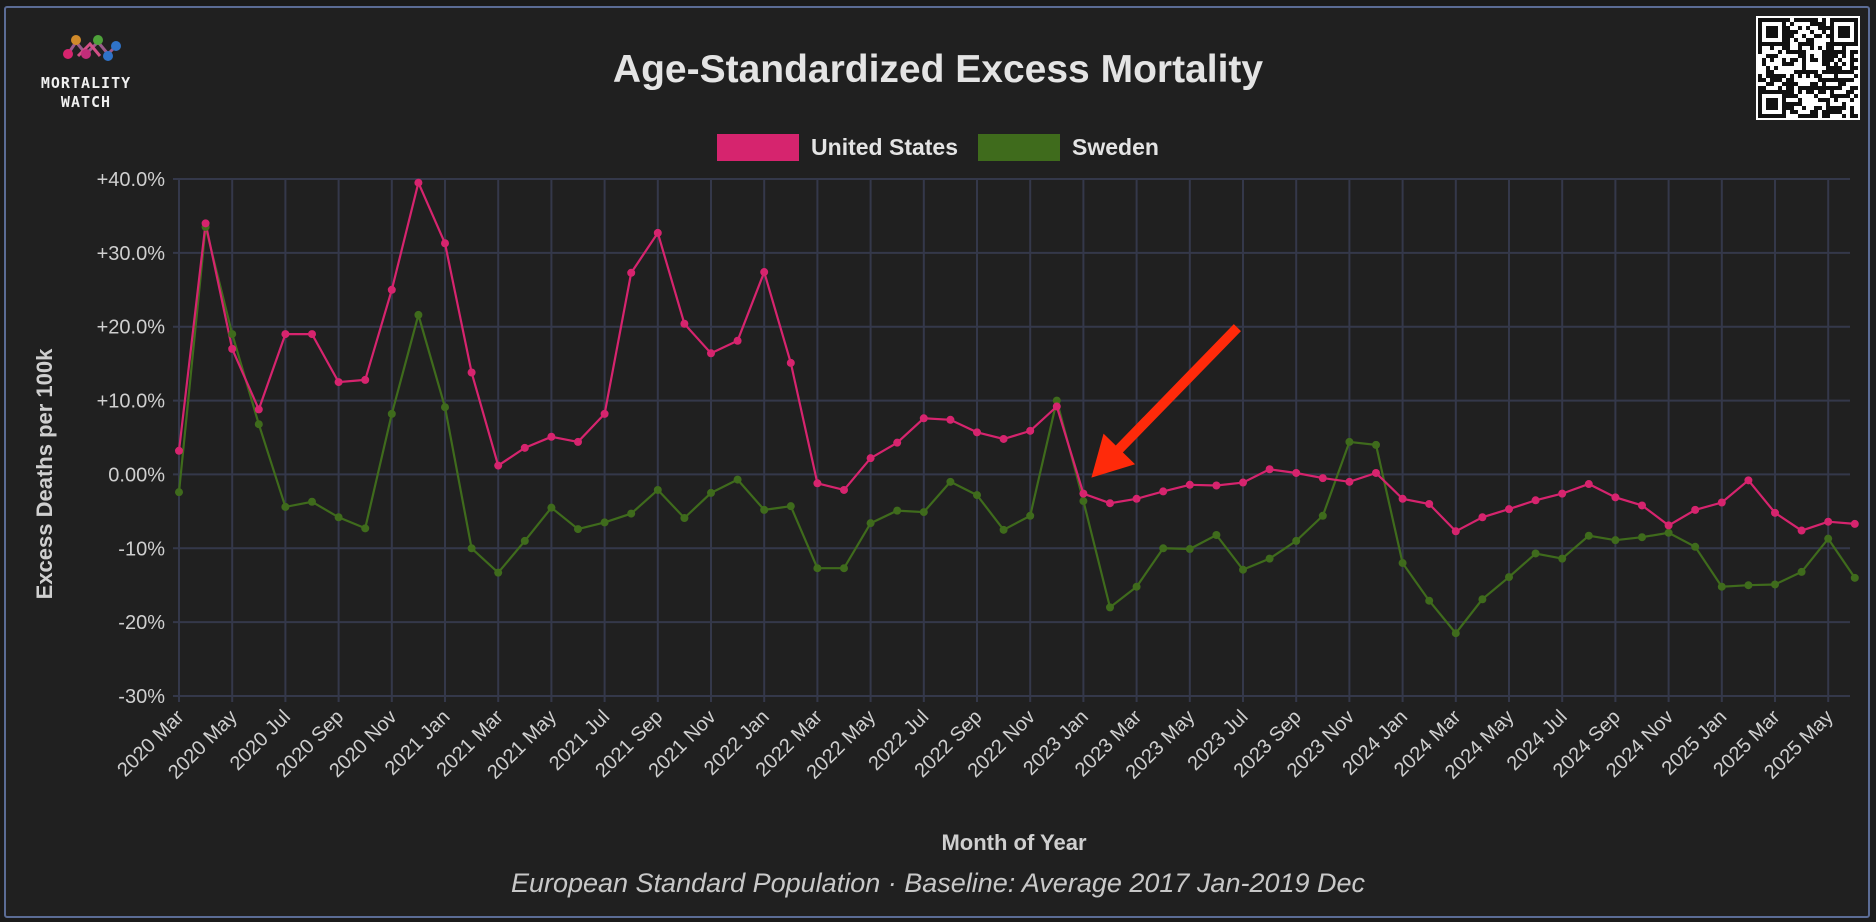 This screenshot has width=1876, height=922. What do you see at coordinates (837, 147) in the screenshot?
I see `legend-item-united-states: United States` at bounding box center [837, 147].